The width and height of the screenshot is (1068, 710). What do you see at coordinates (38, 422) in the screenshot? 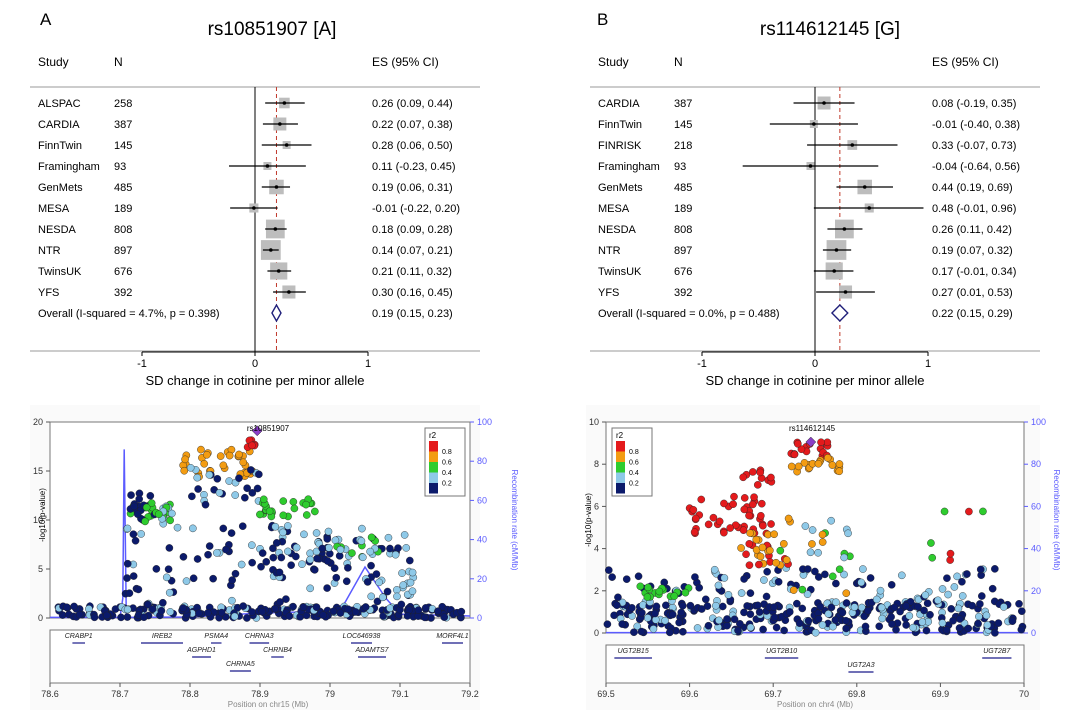
I see `regional-y-tick-label: 20` at bounding box center [38, 422].